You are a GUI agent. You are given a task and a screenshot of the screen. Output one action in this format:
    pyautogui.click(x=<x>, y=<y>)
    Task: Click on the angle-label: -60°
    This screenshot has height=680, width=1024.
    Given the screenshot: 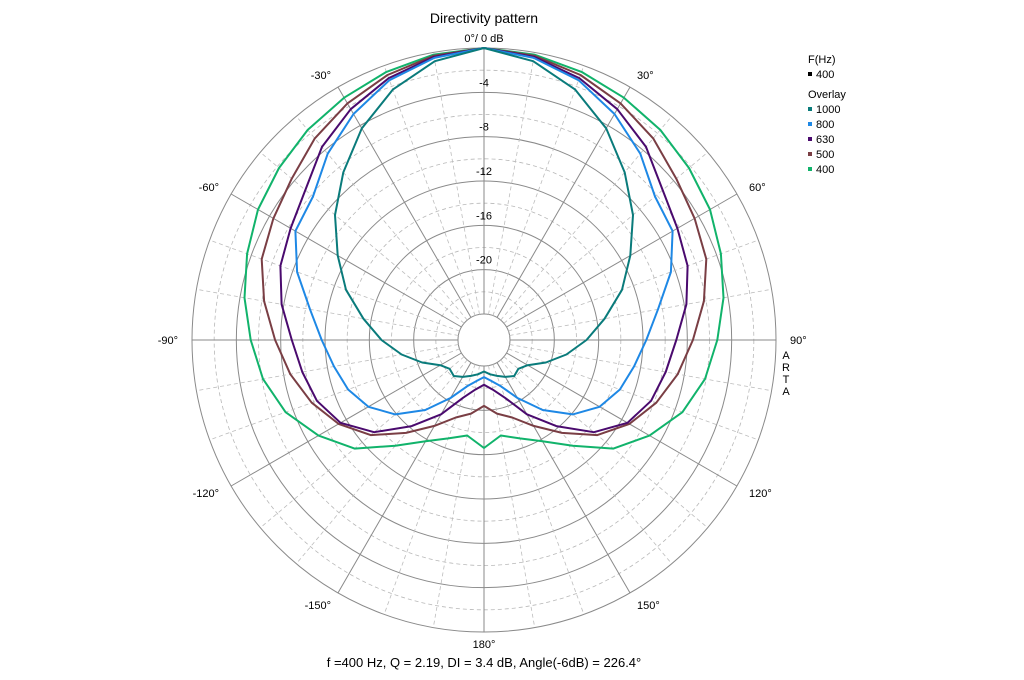 What is the action you would take?
    pyautogui.click(x=209, y=188)
    